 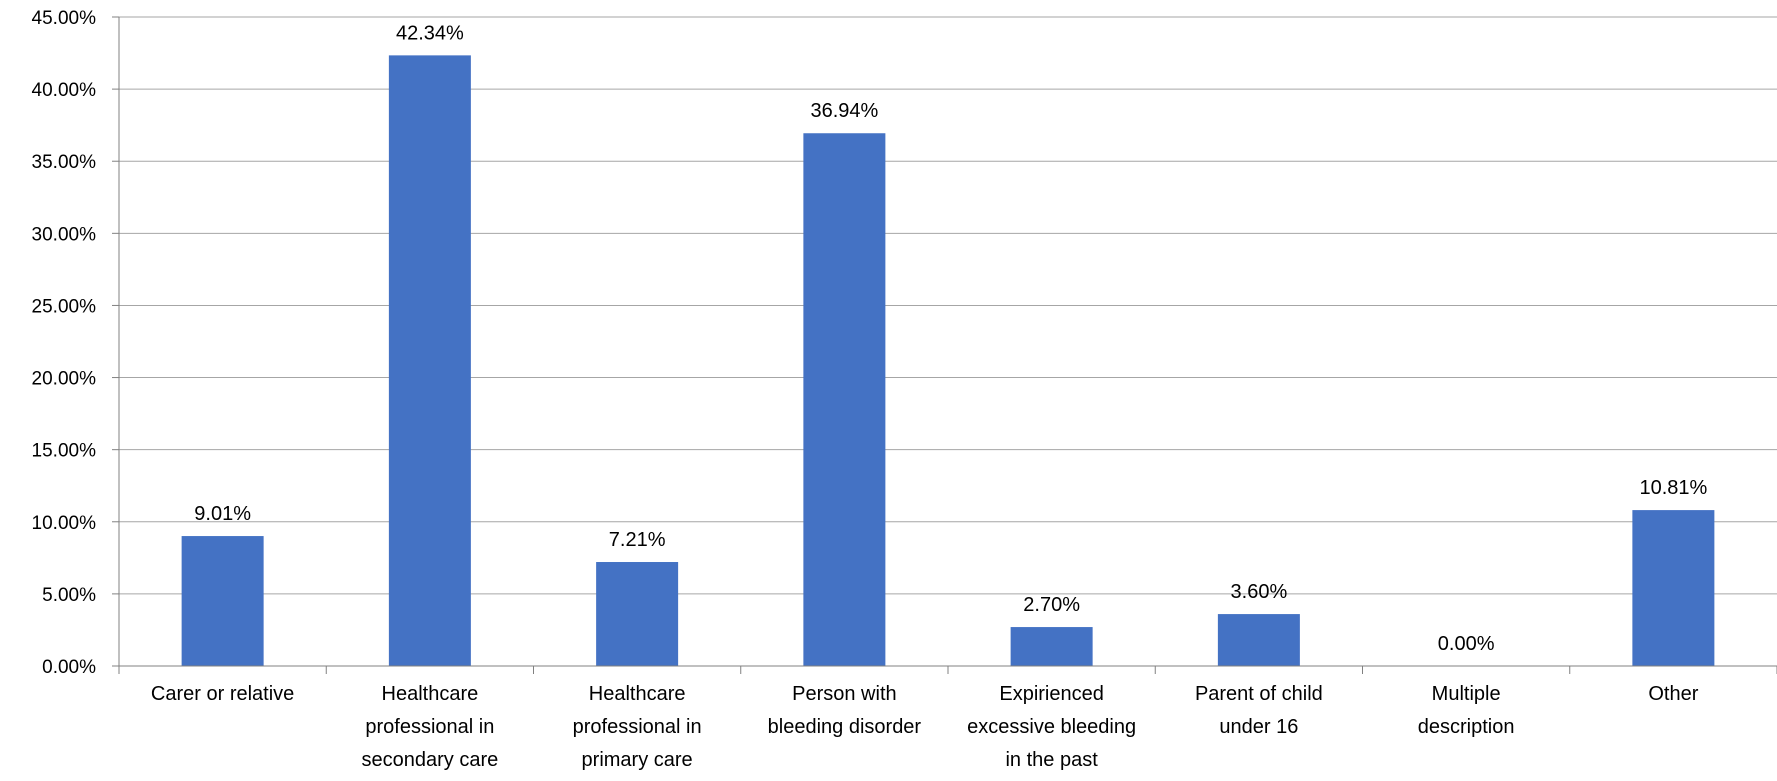 What do you see at coordinates (845, 727) in the screenshot?
I see `x-category-label-line: bleeding disorder` at bounding box center [845, 727].